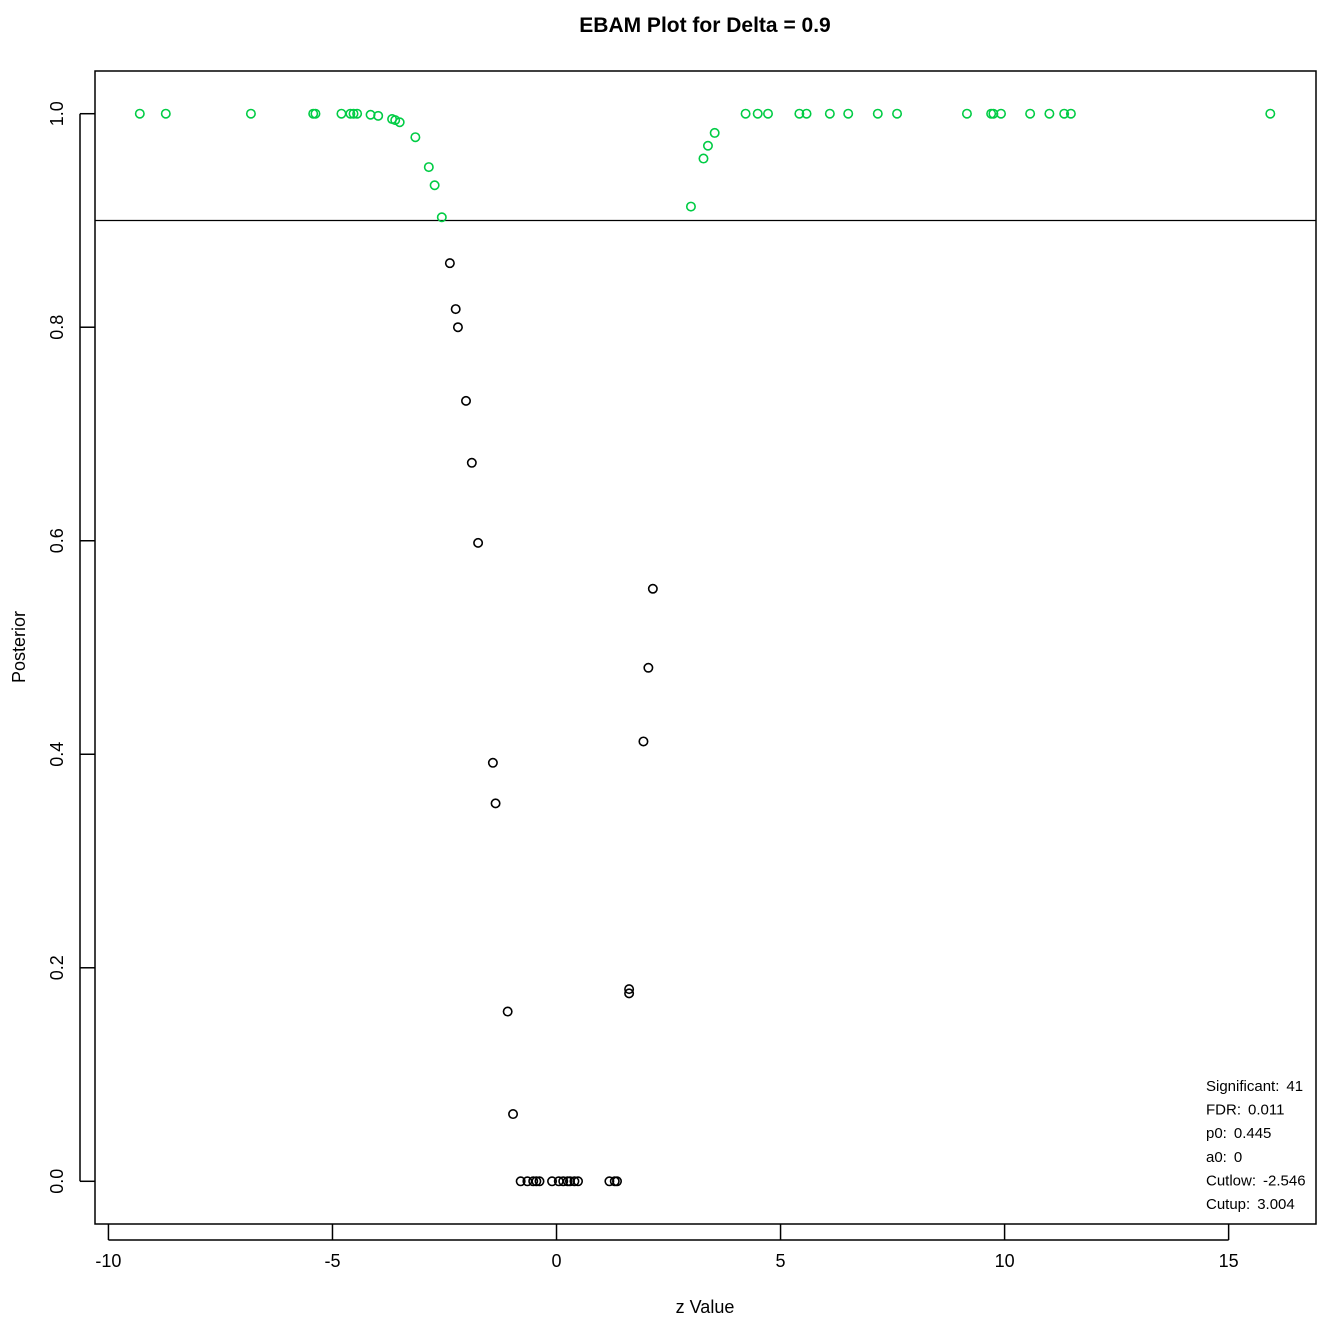  I want to click on x-tick-label: 0, so click(557, 1261).